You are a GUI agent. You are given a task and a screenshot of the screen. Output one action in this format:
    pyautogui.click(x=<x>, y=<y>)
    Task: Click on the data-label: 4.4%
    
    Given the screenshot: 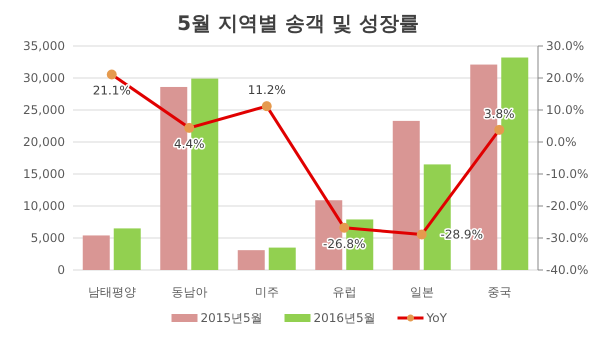 What is the action you would take?
    pyautogui.click(x=189, y=143)
    